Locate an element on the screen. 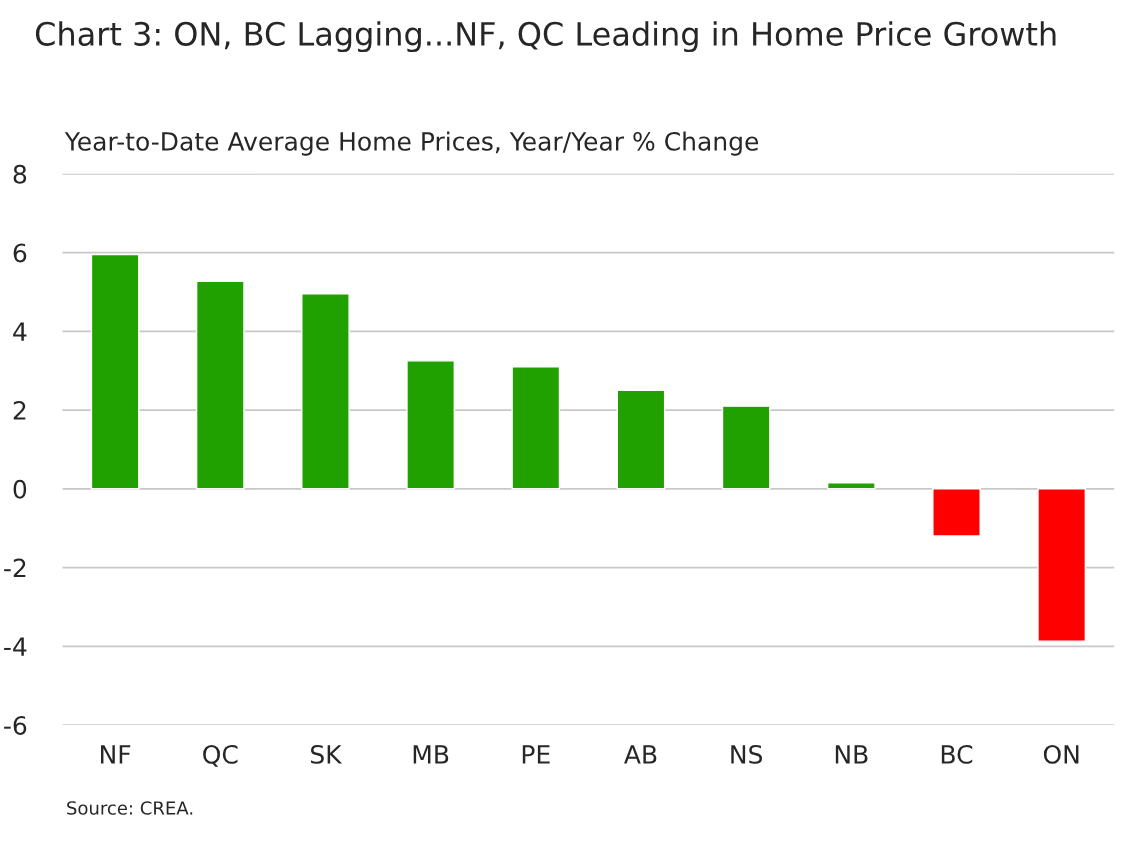 This screenshot has height=848, width=1137. x-tick-label: NF is located at coordinates (116, 754).